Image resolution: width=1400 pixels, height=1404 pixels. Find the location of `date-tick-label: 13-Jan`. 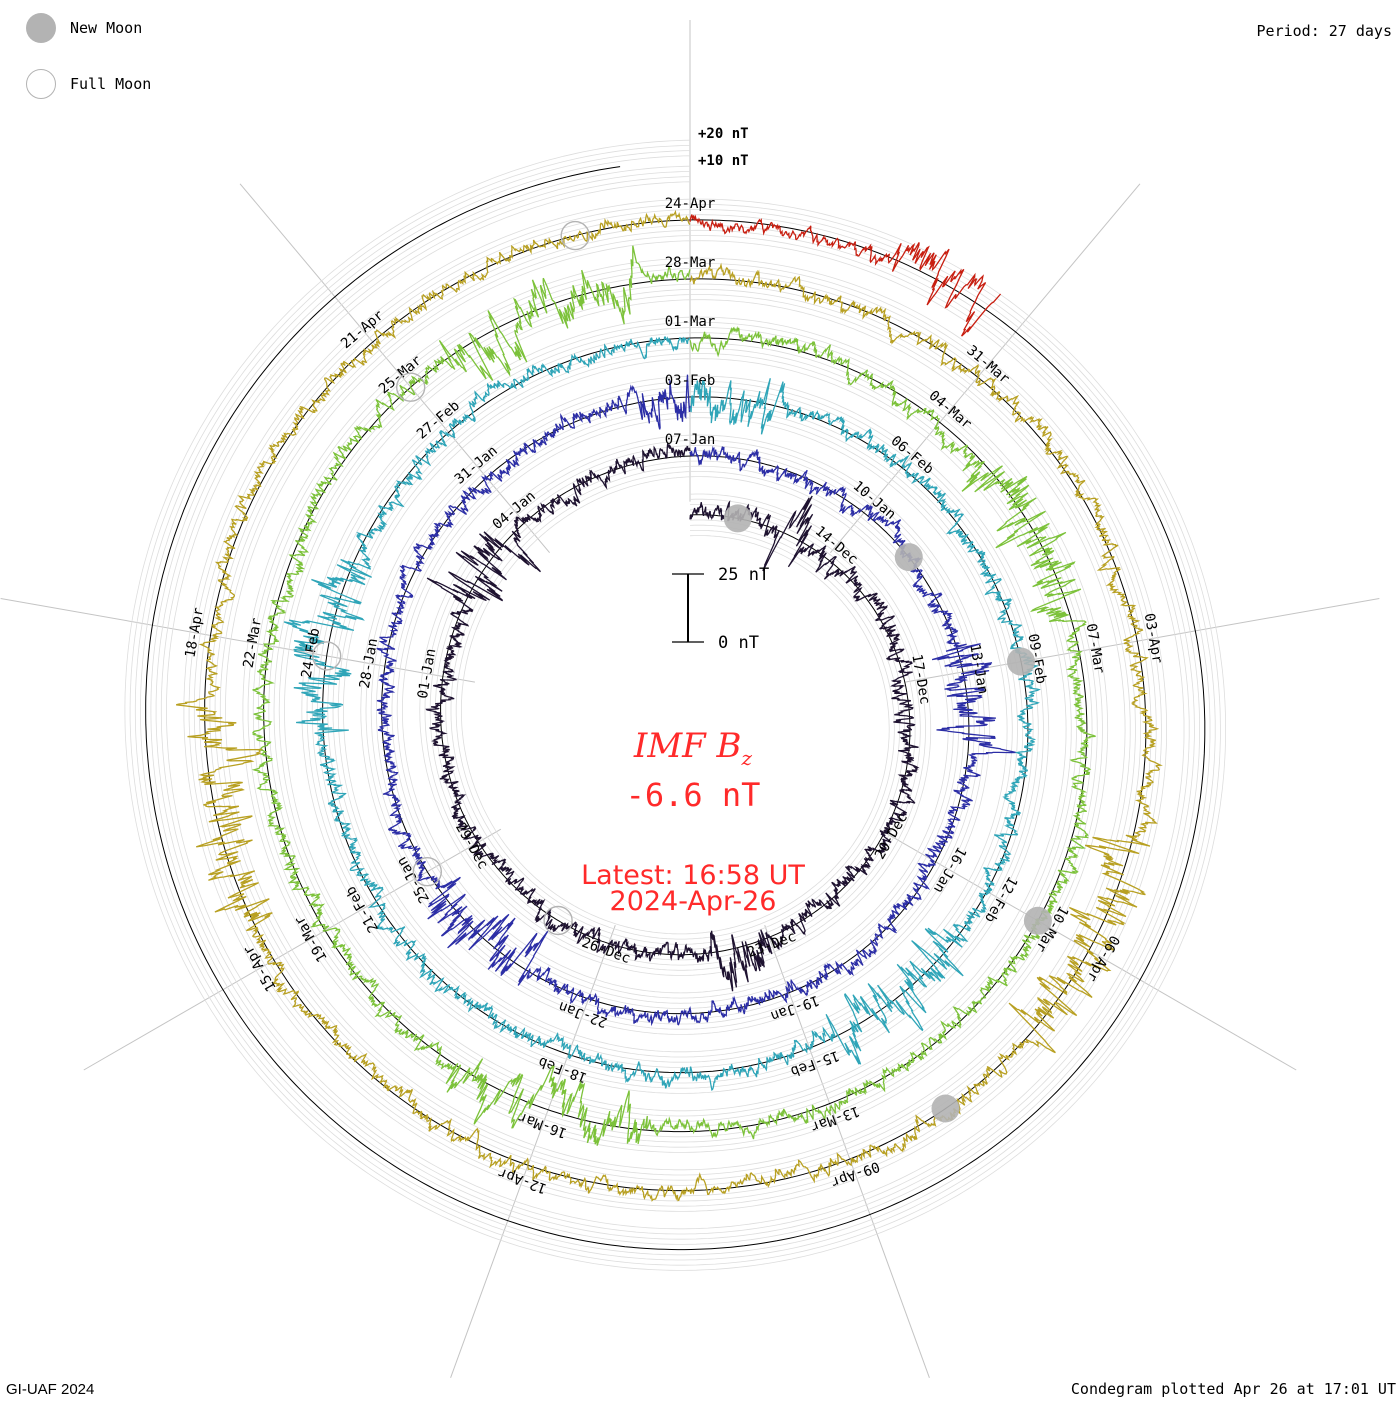

date-tick-label: 13-Jan is located at coordinates (978, 669).